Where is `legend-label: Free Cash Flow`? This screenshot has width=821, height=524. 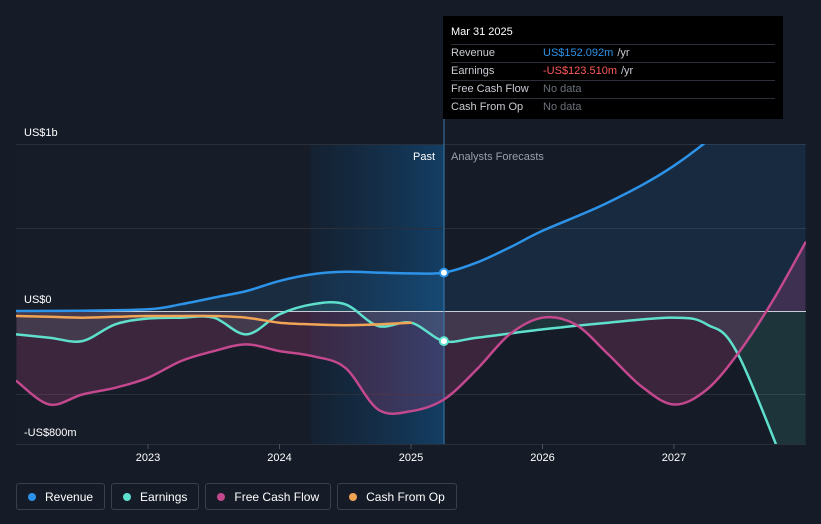
legend-label: Free Cash Flow is located at coordinates (277, 496).